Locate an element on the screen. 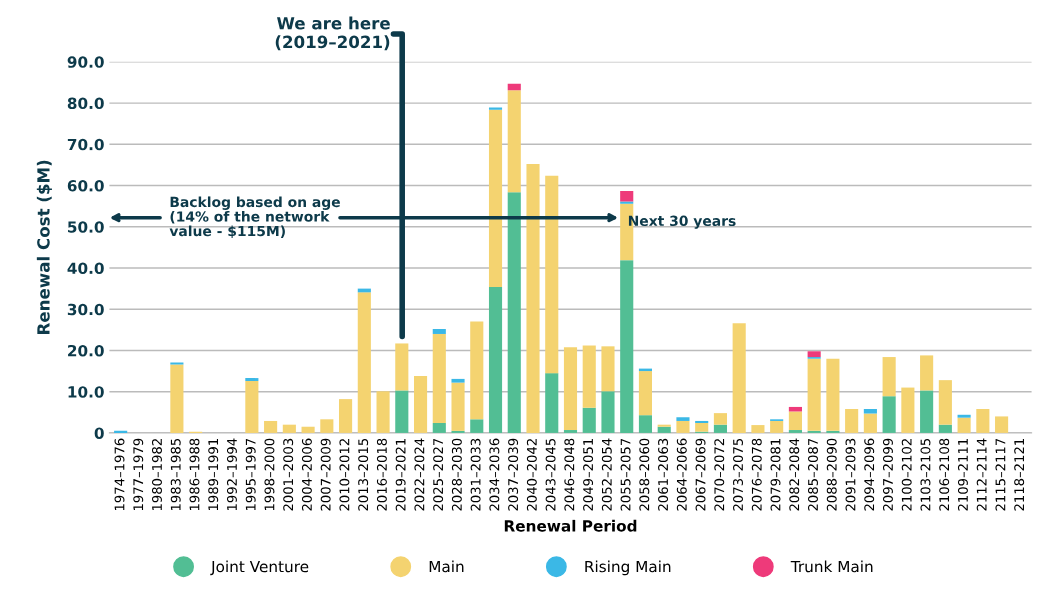 The height and width of the screenshot is (589, 1042). x-tick-label: 2007–2009 is located at coordinates (325, 474).